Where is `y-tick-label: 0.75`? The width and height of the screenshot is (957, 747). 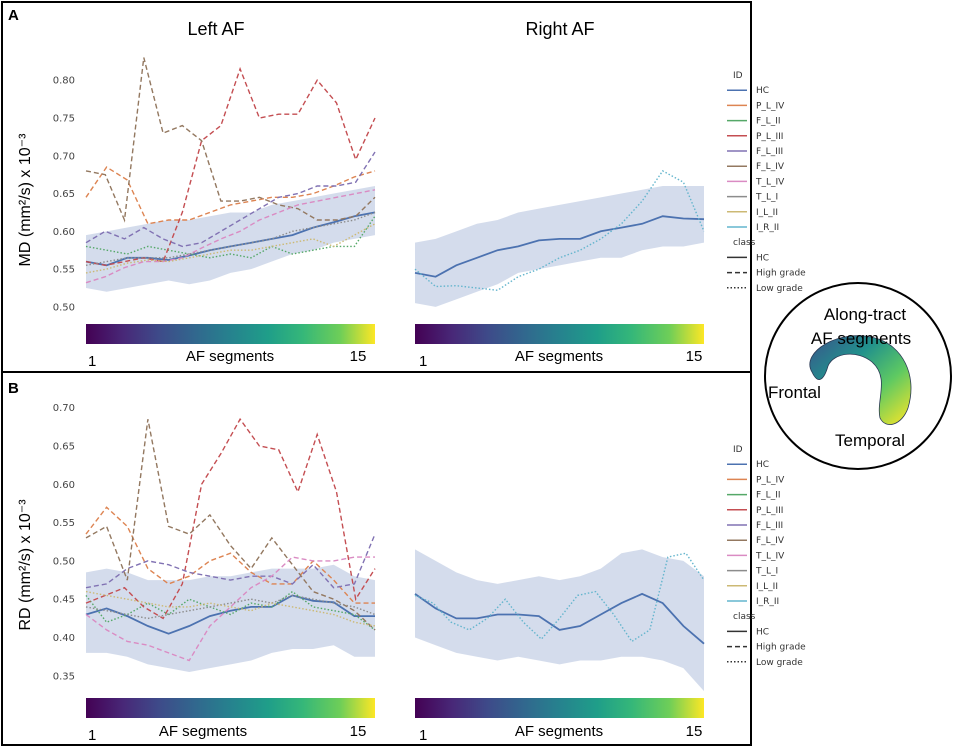
y-tick-label: 0.75 is located at coordinates (64, 119).